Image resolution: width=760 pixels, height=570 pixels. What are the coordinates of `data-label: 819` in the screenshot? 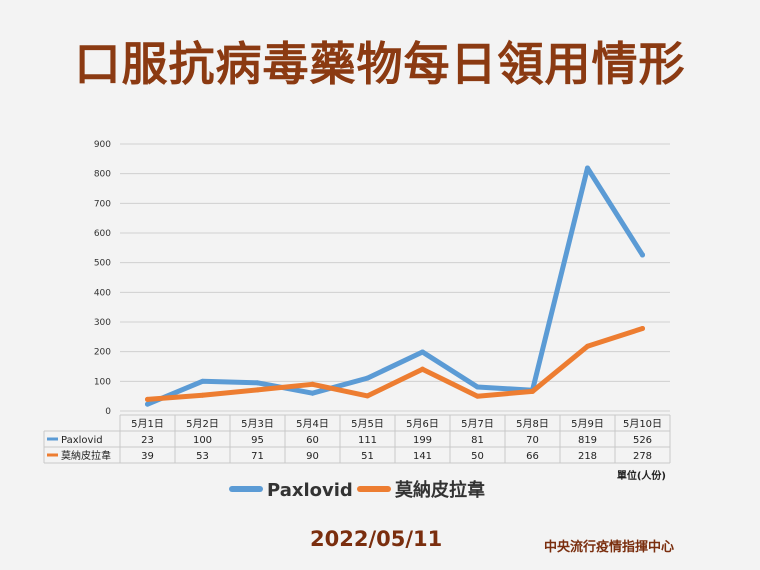 It's located at (587, 440).